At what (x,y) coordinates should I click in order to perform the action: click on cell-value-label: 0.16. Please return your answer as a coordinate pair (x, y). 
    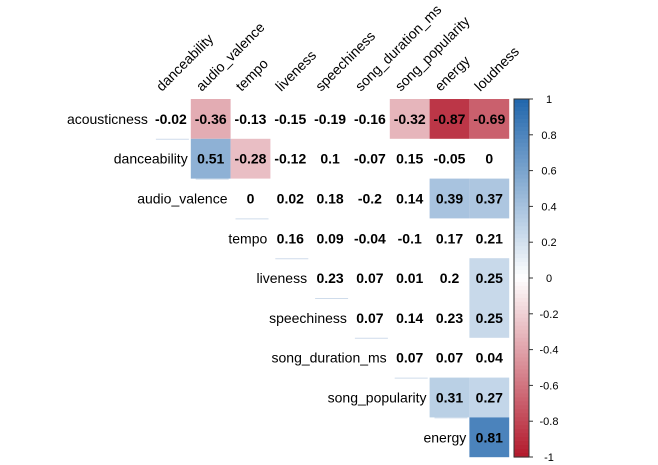
    Looking at the image, I should click on (290, 238).